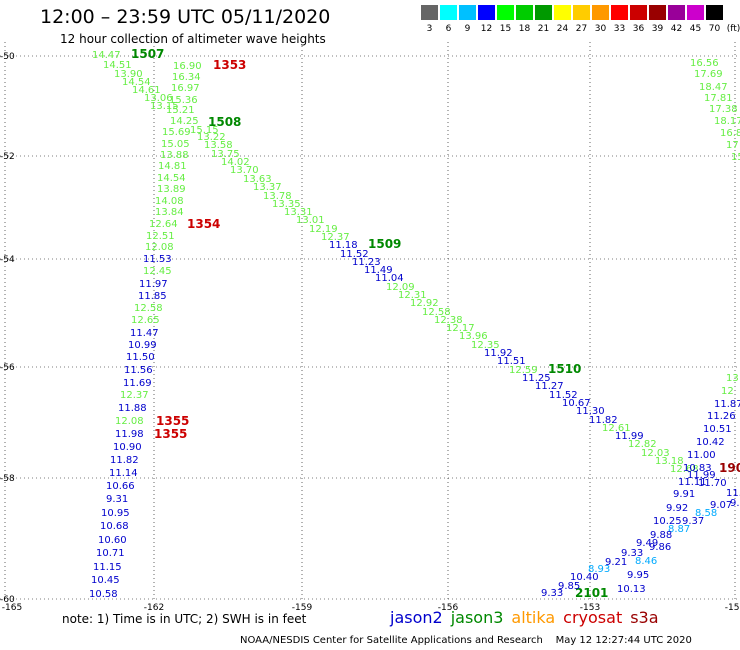 This screenshot has width=740, height=650. Describe the element at coordinates (467, 29) in the screenshot. I see `legend-label: 9` at that location.